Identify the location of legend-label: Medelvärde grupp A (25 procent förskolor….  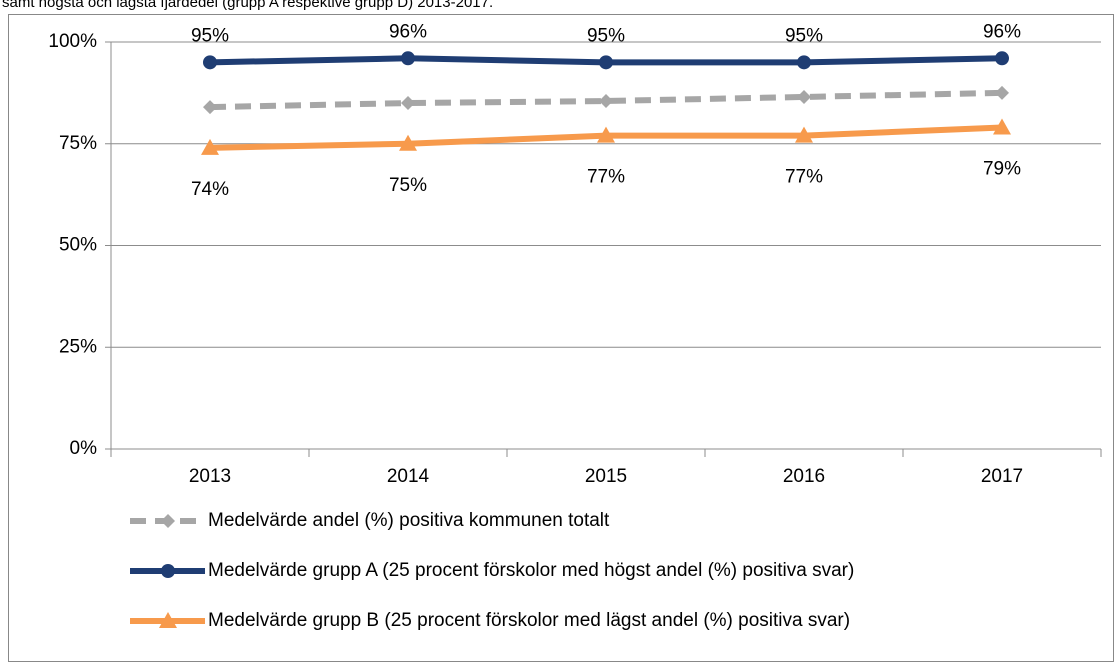
(531, 570).